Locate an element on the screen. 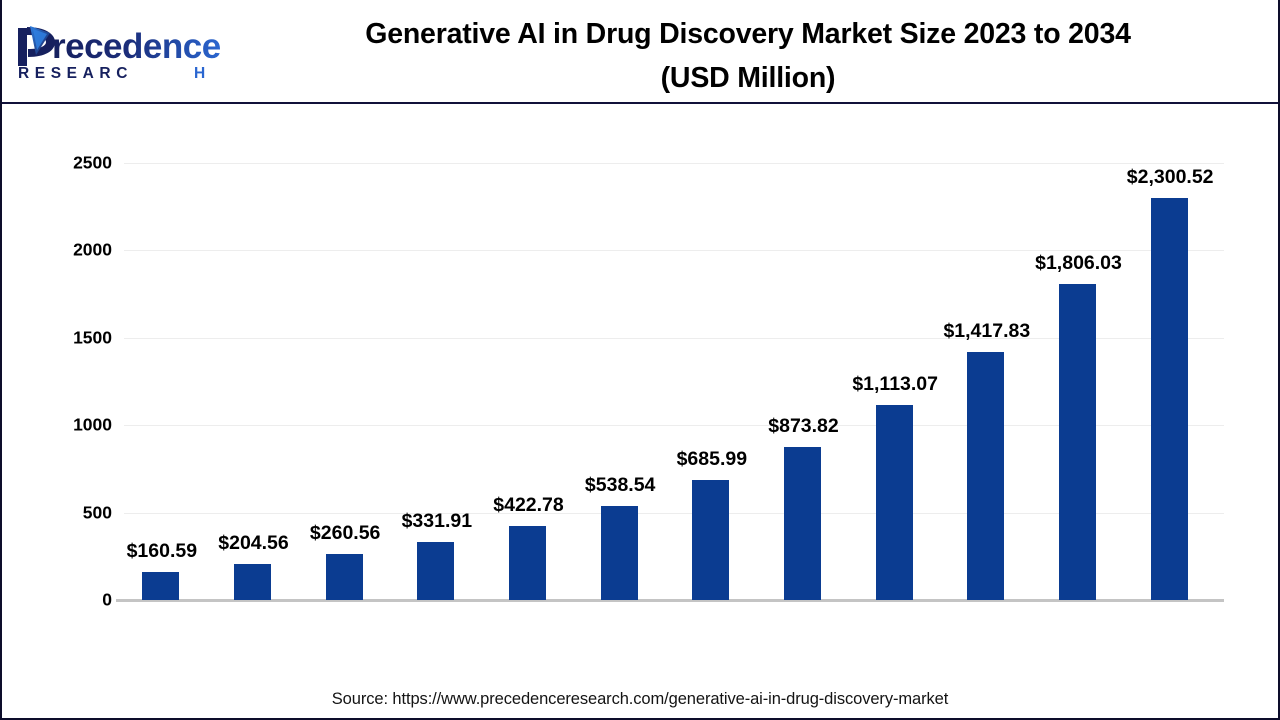  bar-value-label: $160.59 is located at coordinates (162, 550).